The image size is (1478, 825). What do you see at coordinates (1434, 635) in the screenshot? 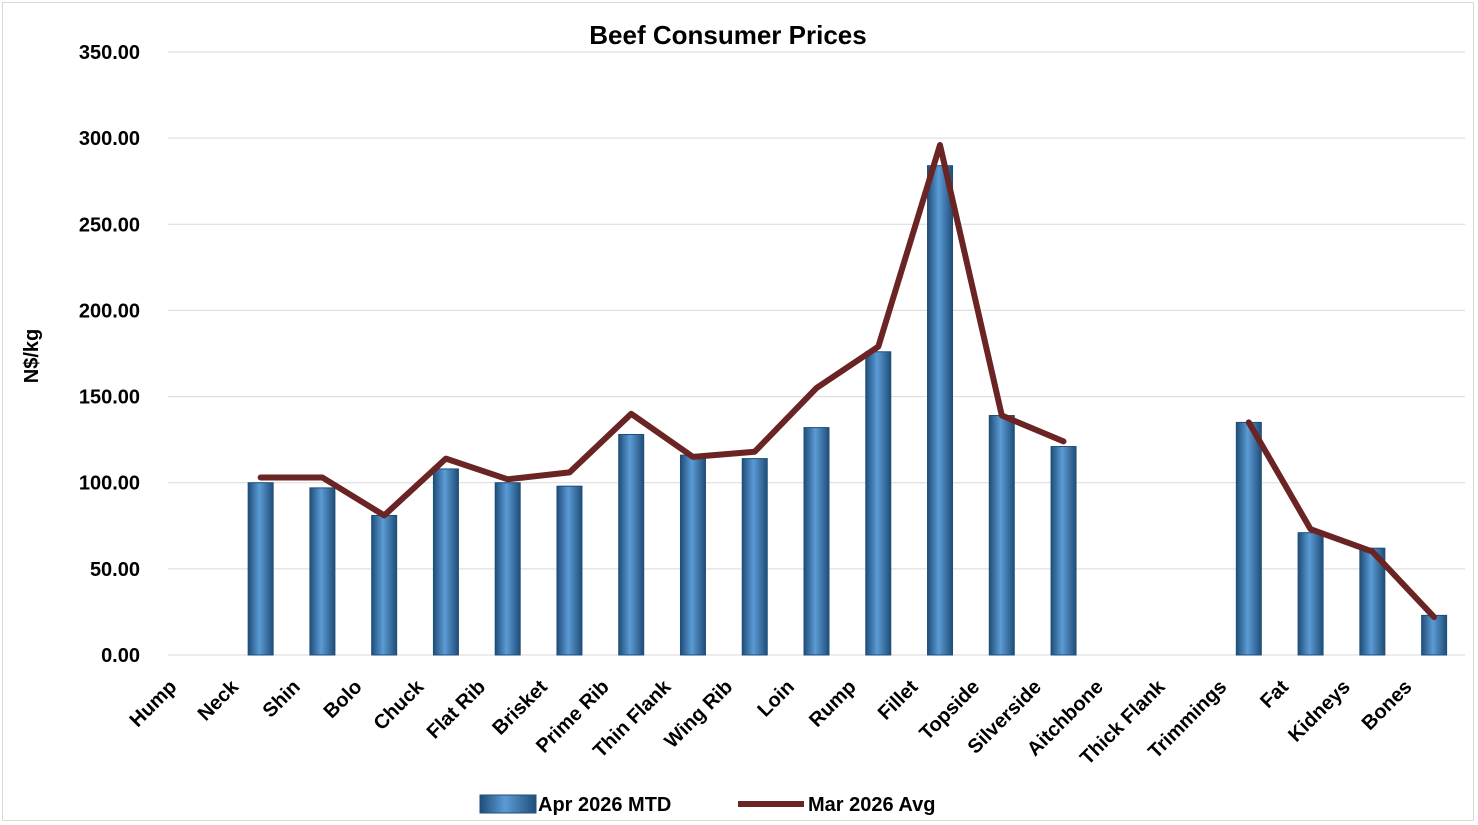
I see `bar-bones` at bounding box center [1434, 635].